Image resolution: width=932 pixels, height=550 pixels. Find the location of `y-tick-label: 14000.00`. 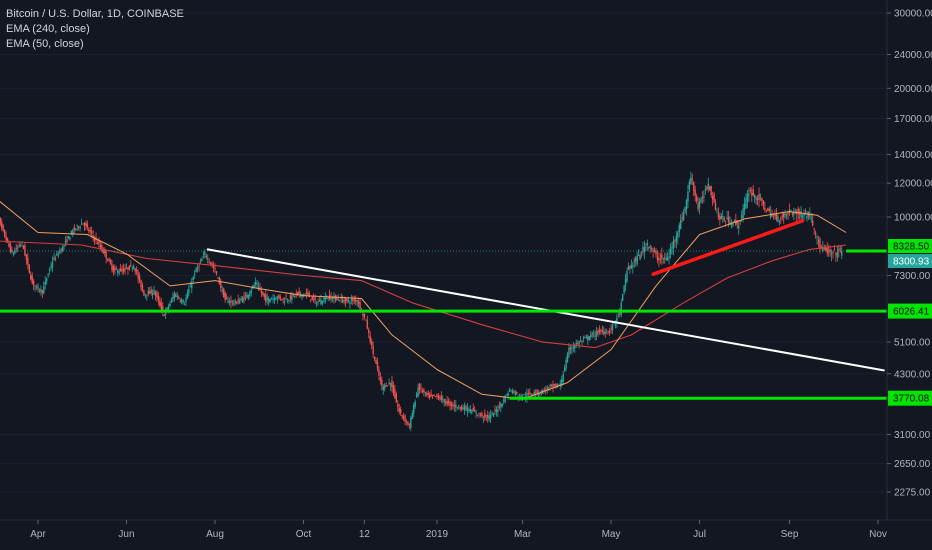

y-tick-label: 14000.00 is located at coordinates (913, 155).